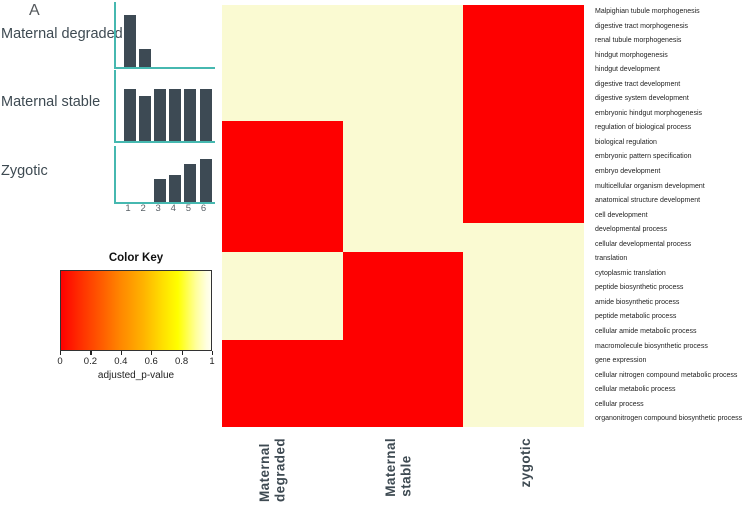  What do you see at coordinates (34, 10) in the screenshot?
I see `panel-a-label: A` at bounding box center [34, 10].